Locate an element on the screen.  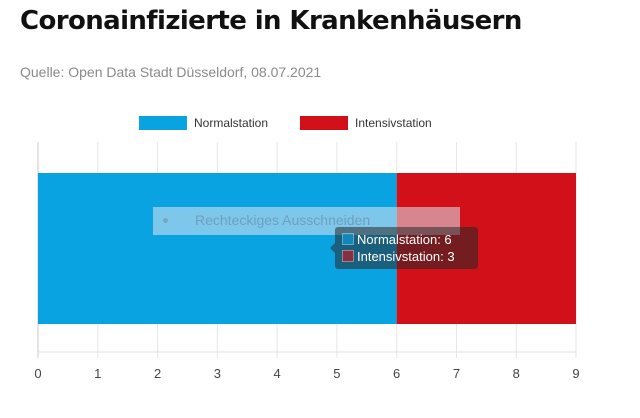
x-tick-label: 4 is located at coordinates (276, 373).